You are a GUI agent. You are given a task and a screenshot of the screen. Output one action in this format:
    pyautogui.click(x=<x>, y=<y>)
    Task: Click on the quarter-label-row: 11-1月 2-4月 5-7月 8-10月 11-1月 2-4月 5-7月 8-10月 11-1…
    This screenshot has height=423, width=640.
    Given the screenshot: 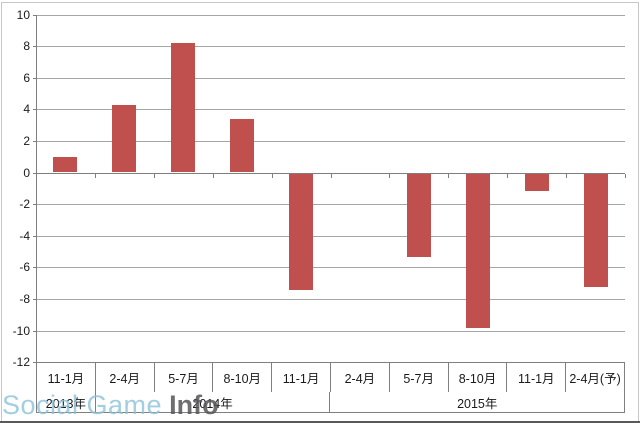 What is the action you would take?
    pyautogui.click(x=330, y=377)
    